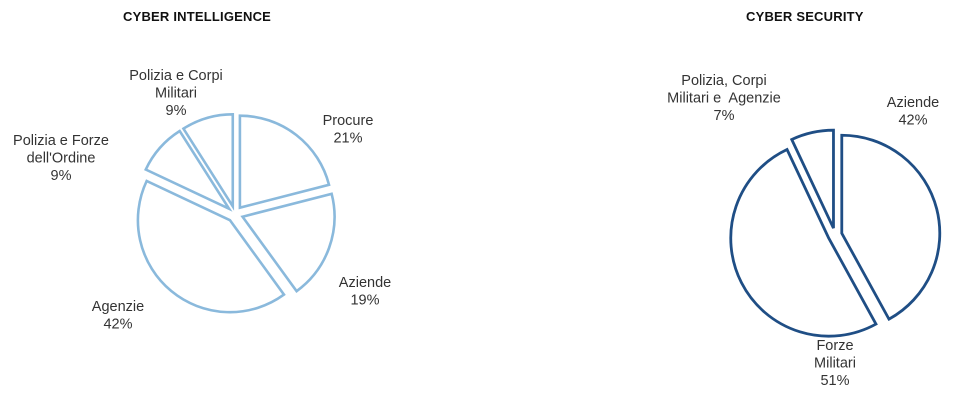  I want to click on slice-label: Polizia e Forze dell'Ordine 9%, so click(61, 158).